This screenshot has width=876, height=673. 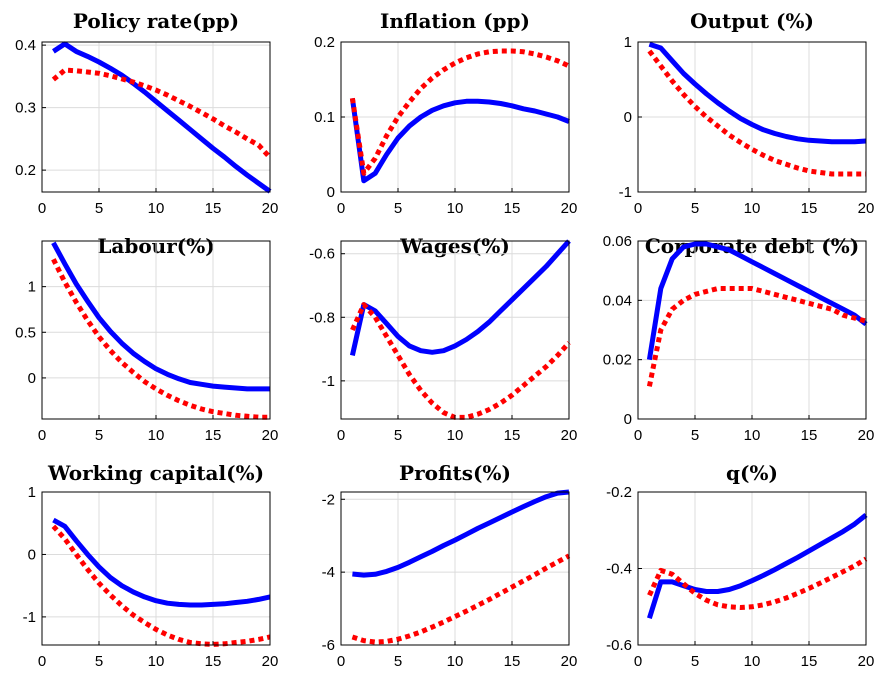 I want to click on panel-output: Output (%) 0 5 10 15 20-101, so click(x=747, y=113).